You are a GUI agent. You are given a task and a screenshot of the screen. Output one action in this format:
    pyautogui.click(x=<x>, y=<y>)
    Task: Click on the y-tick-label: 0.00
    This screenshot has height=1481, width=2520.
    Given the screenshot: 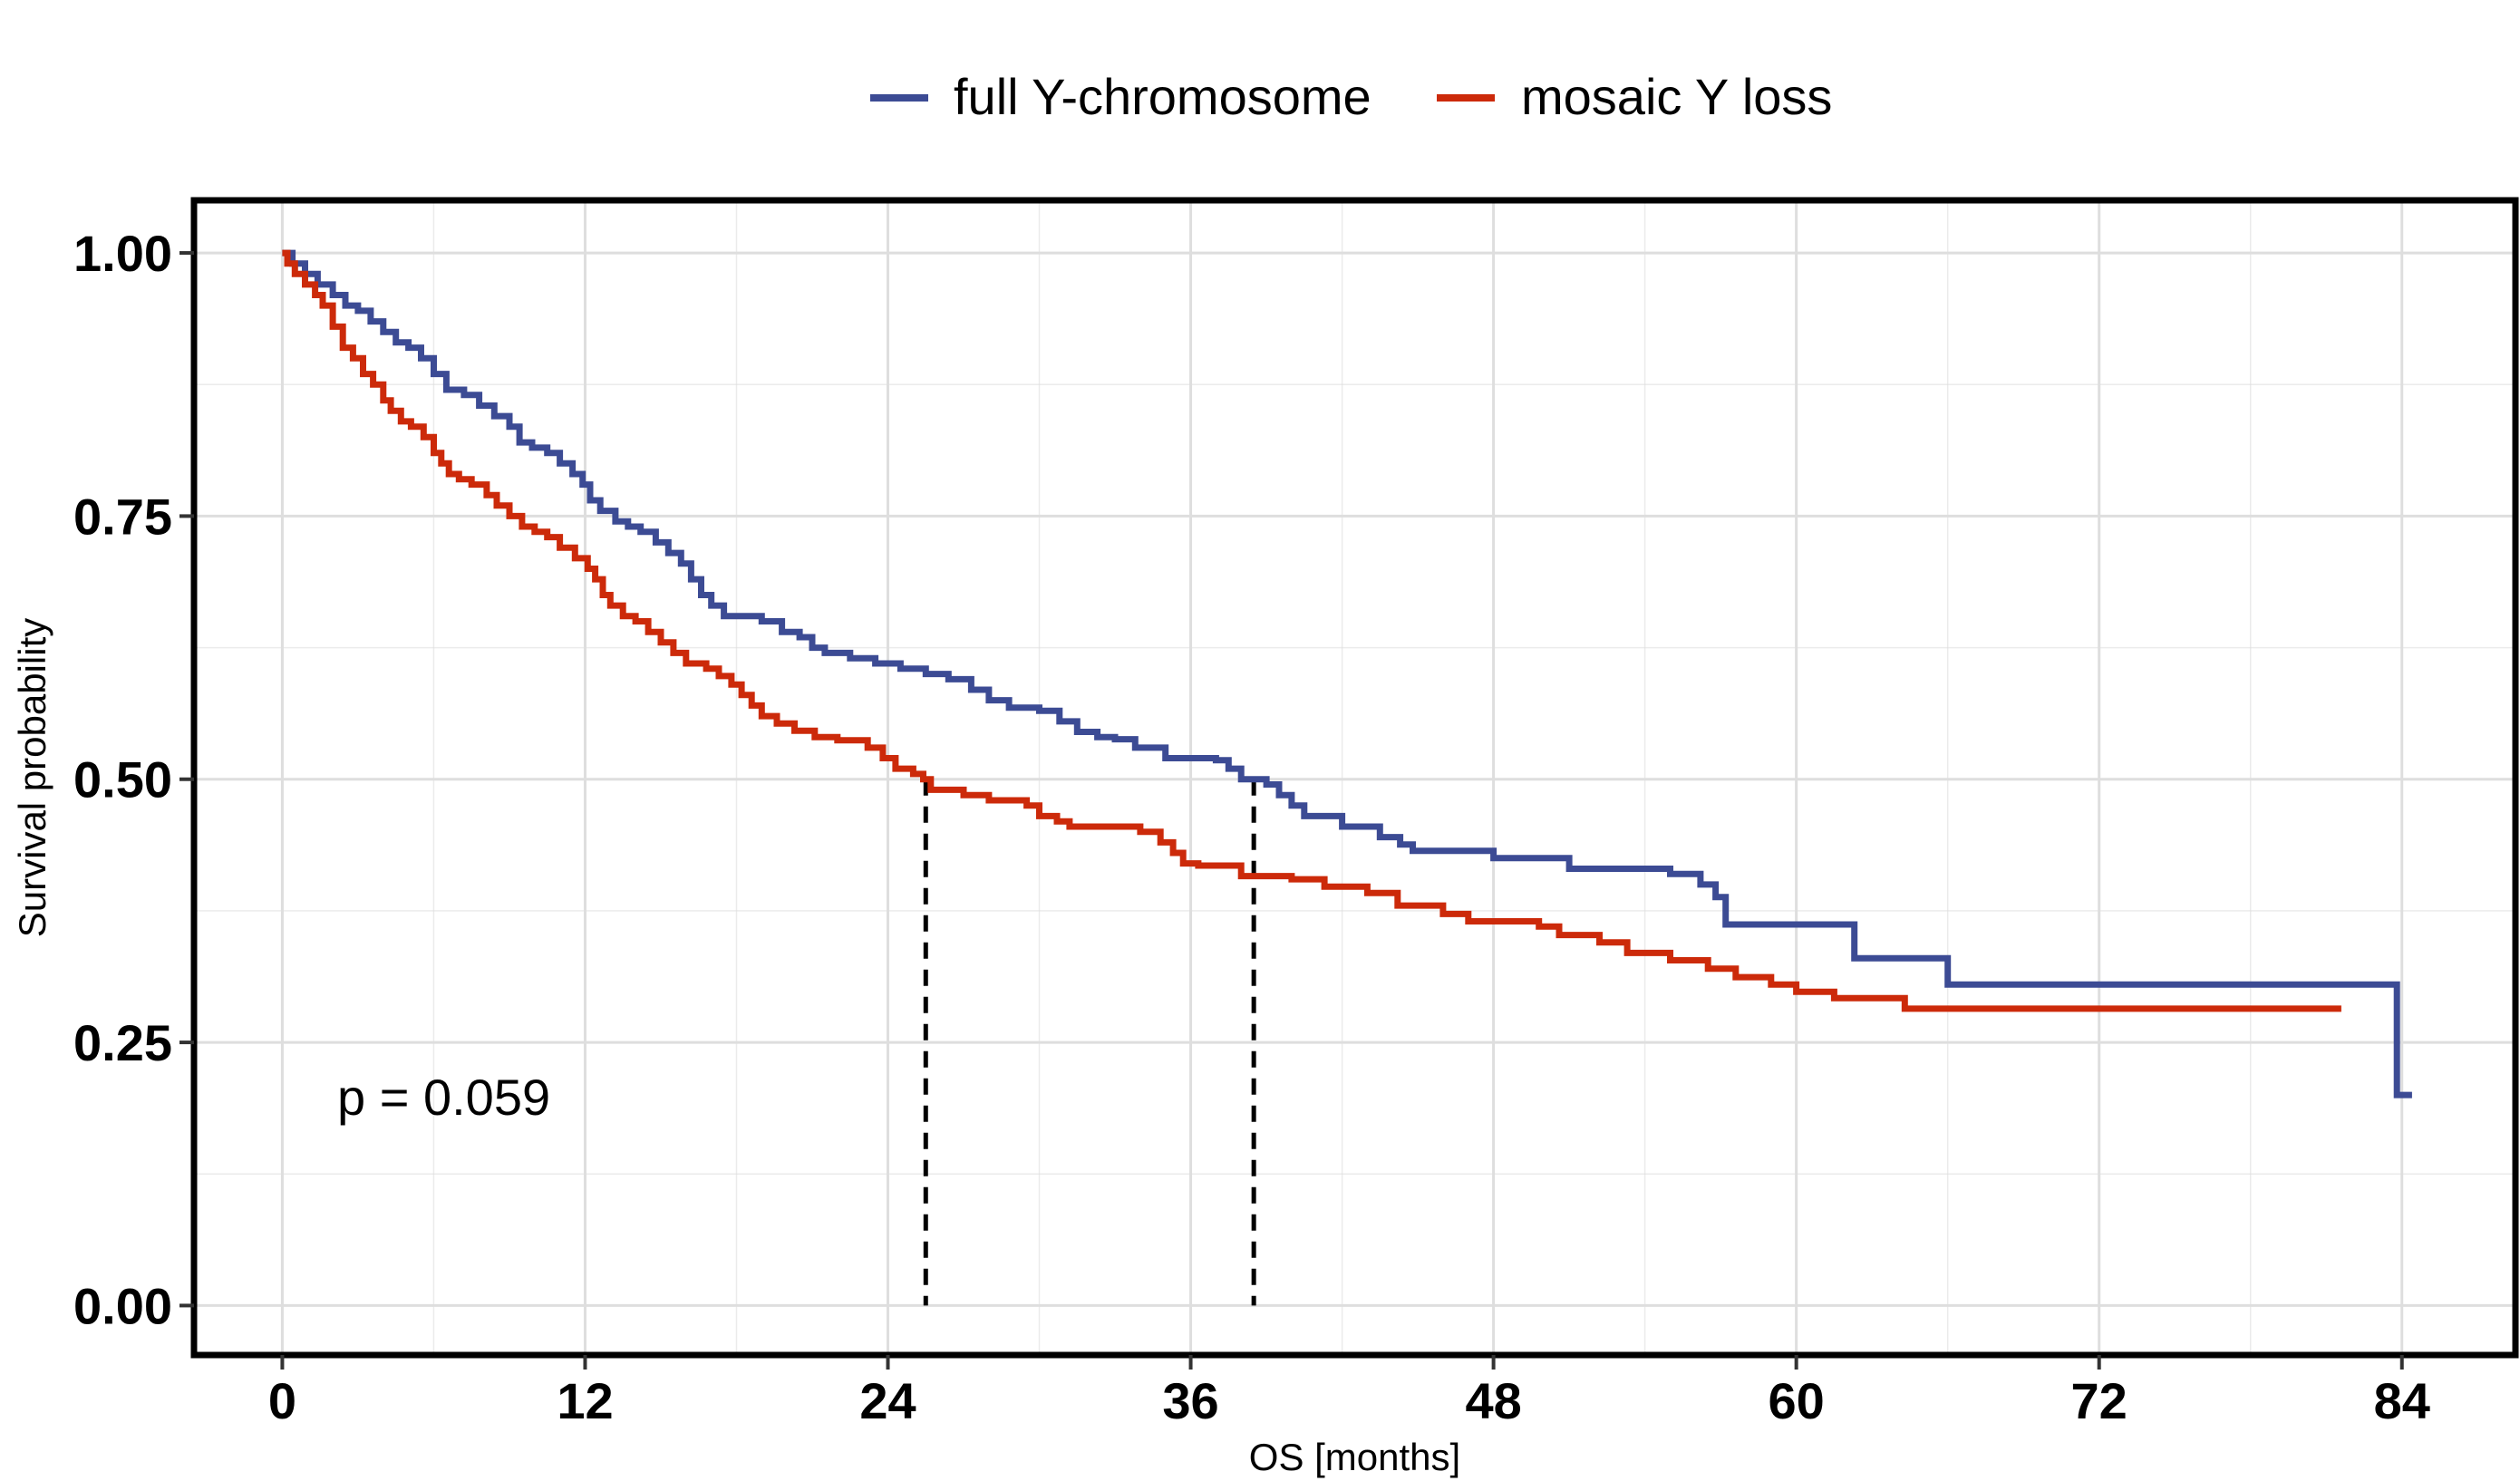 What is the action you would take?
    pyautogui.click(x=122, y=1305)
    